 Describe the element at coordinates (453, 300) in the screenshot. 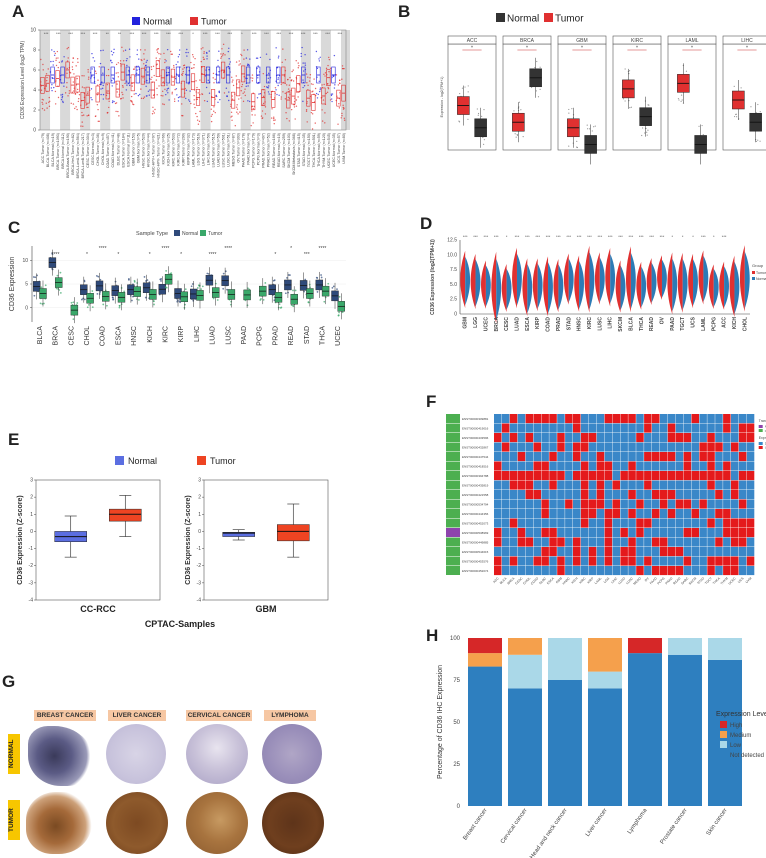

I see `y-tick-label: 2.5` at that location.